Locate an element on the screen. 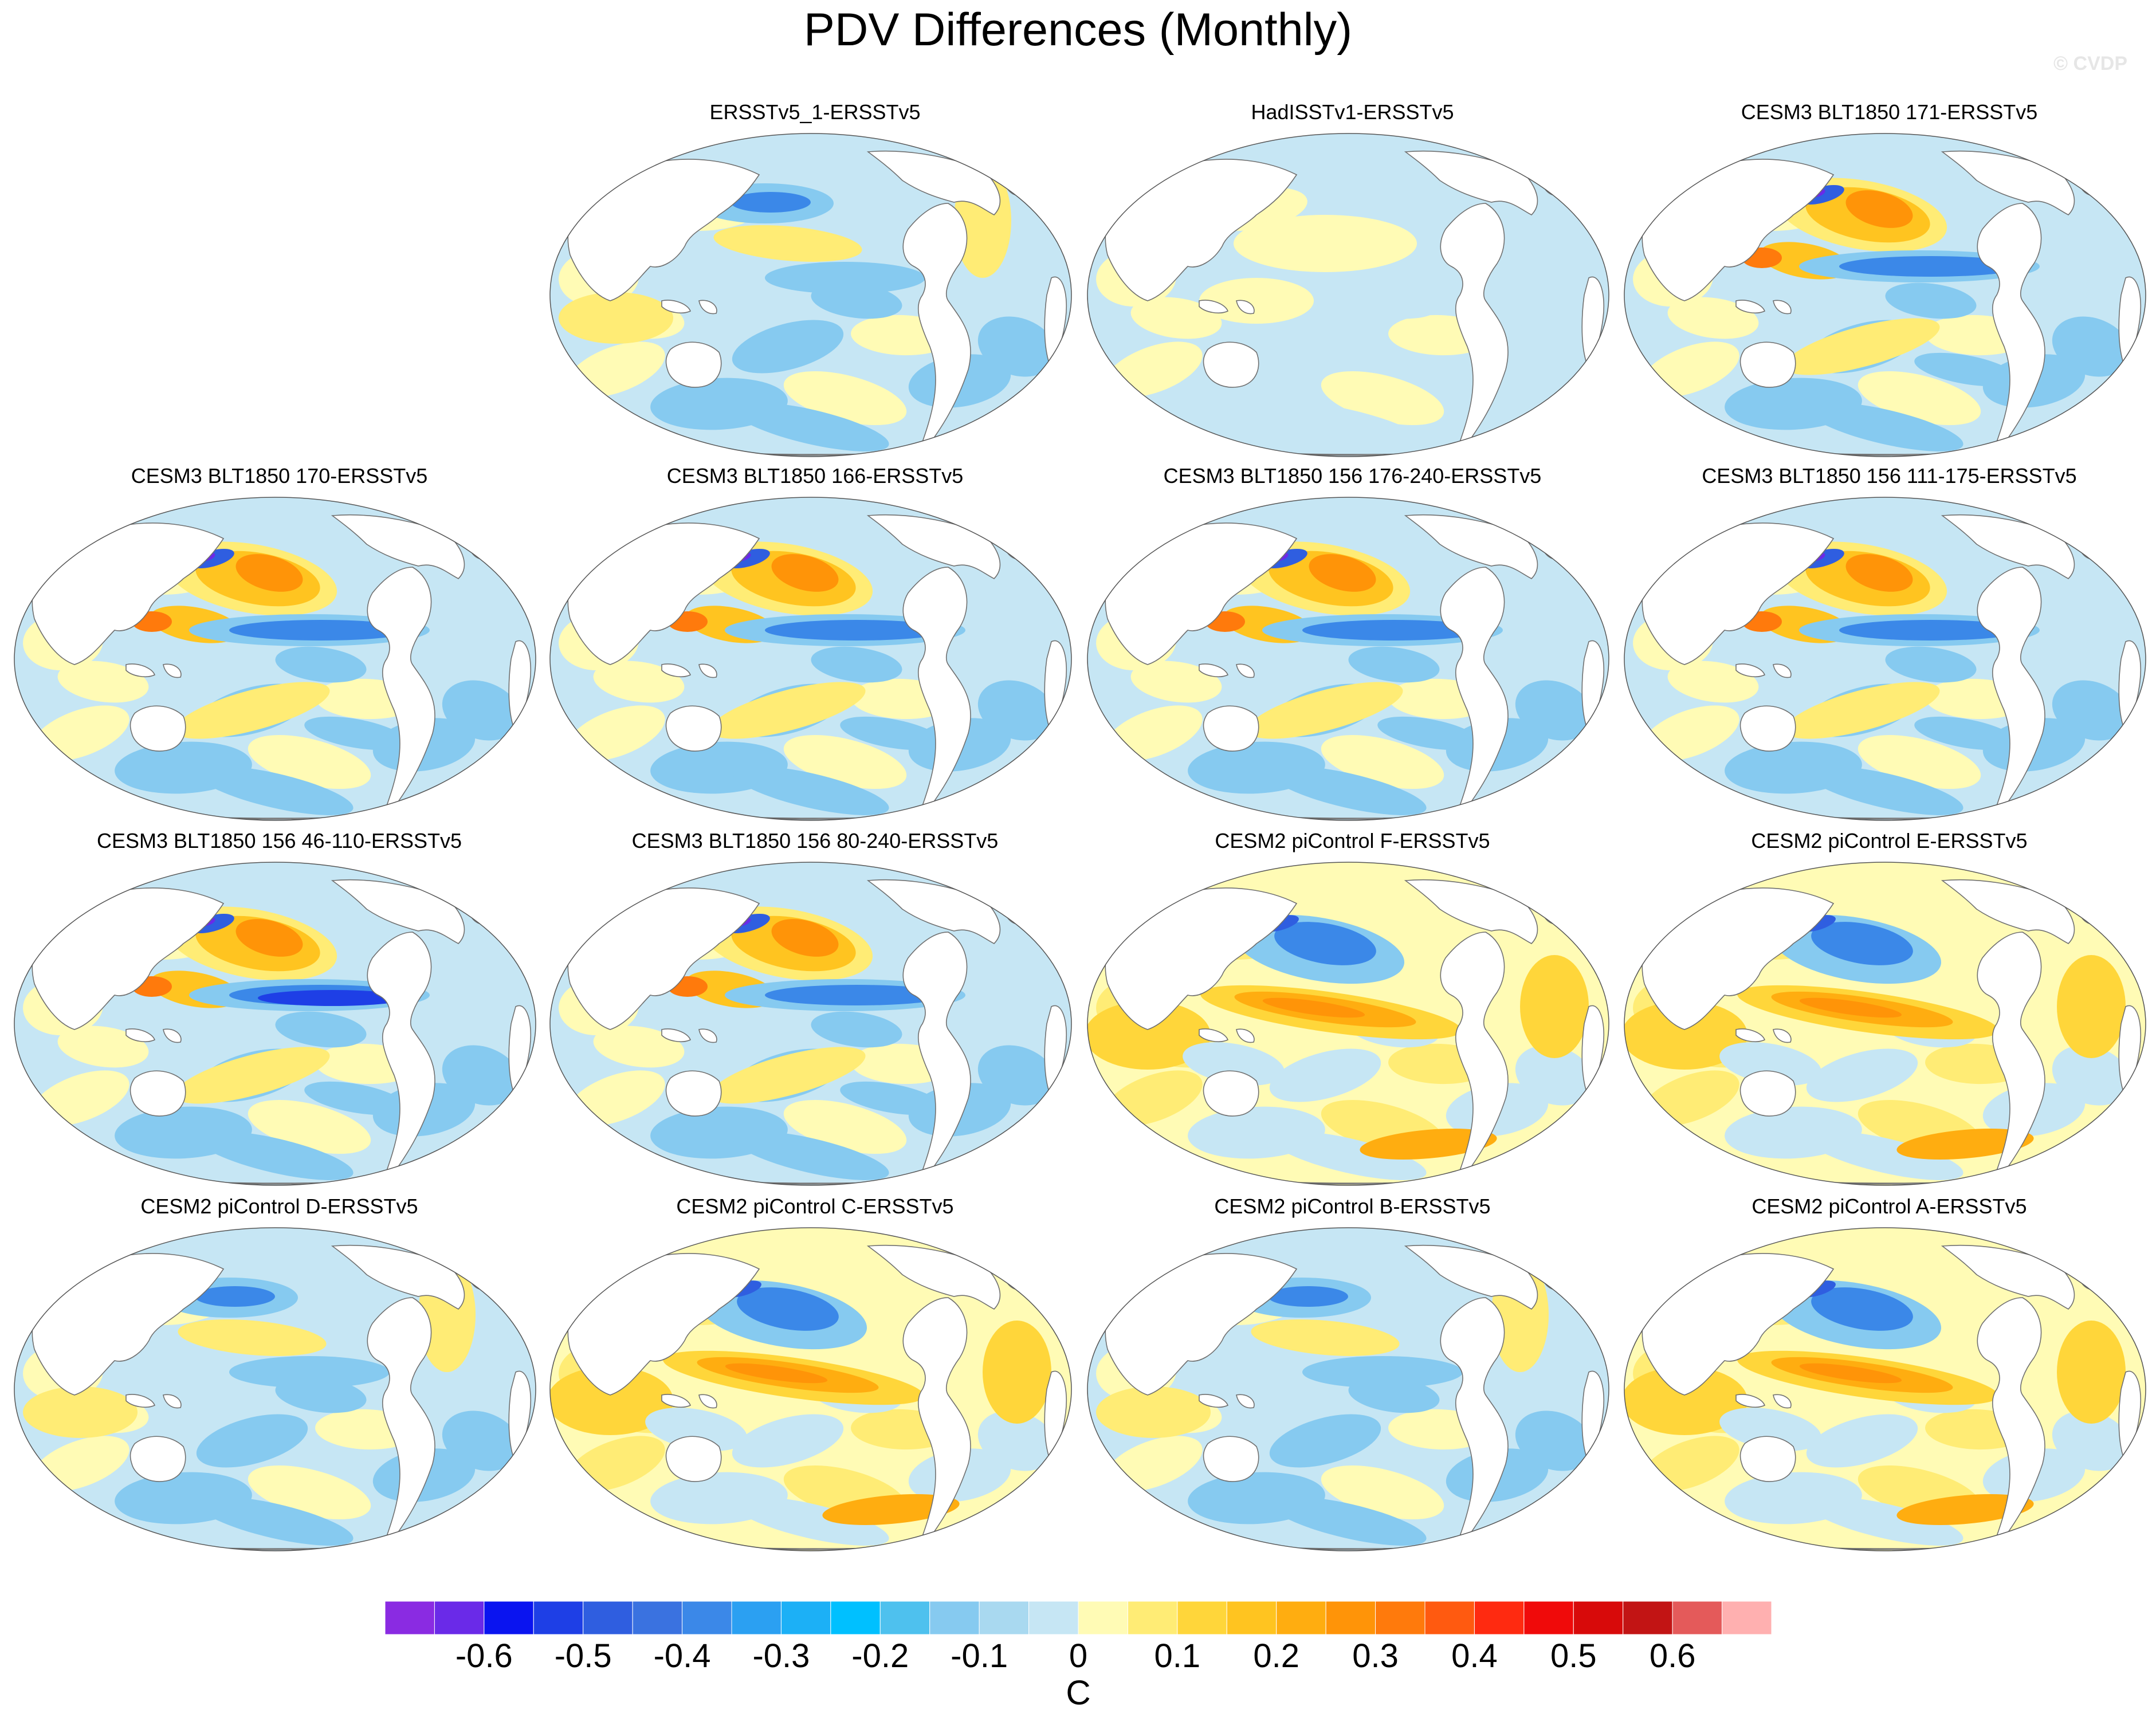 The image size is (2156, 1725). colorbar-tick-label: 0.4 is located at coordinates (1474, 1656).